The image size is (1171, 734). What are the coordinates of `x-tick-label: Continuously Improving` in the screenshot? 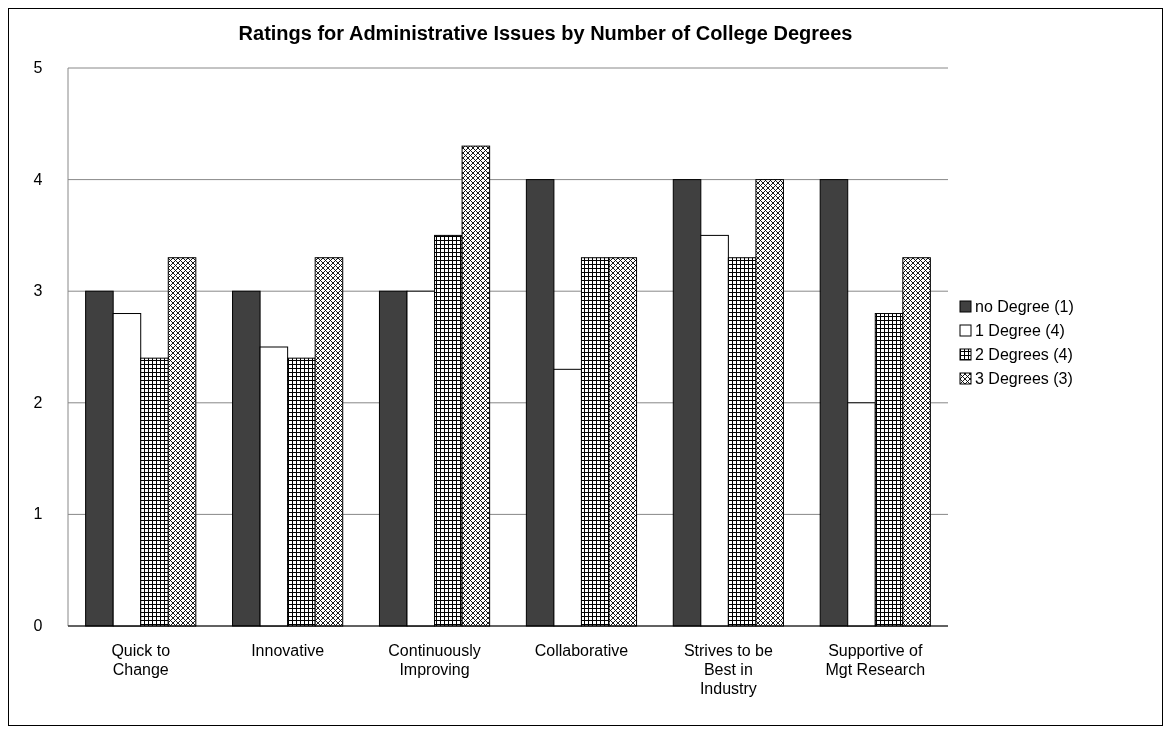 It's located at (434, 660).